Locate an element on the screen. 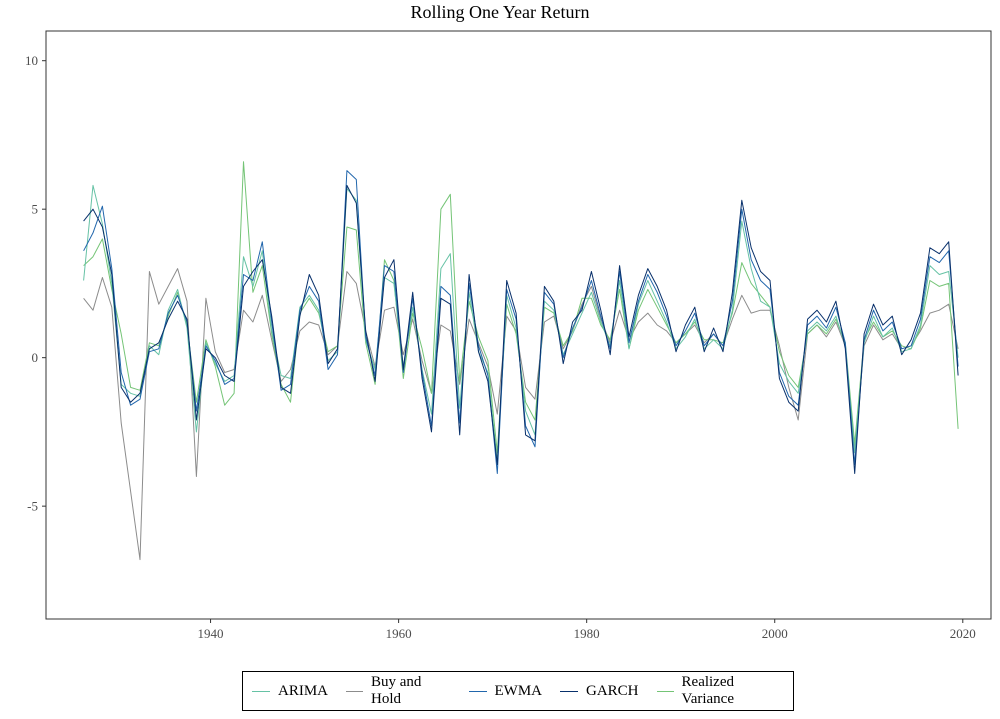 The image size is (1000, 719). legend-item: Realized Variance is located at coordinates (720, 691).